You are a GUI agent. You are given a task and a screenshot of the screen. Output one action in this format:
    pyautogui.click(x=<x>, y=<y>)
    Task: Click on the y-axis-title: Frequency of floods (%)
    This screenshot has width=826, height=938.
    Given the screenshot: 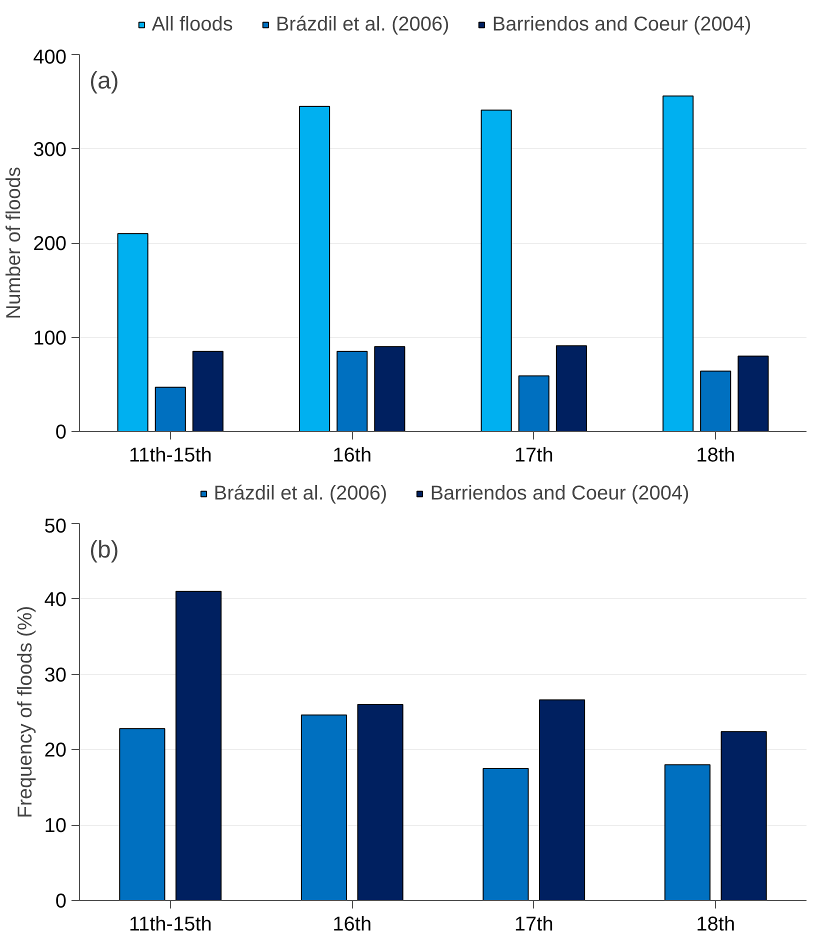 What is the action you would take?
    pyautogui.click(x=25, y=712)
    